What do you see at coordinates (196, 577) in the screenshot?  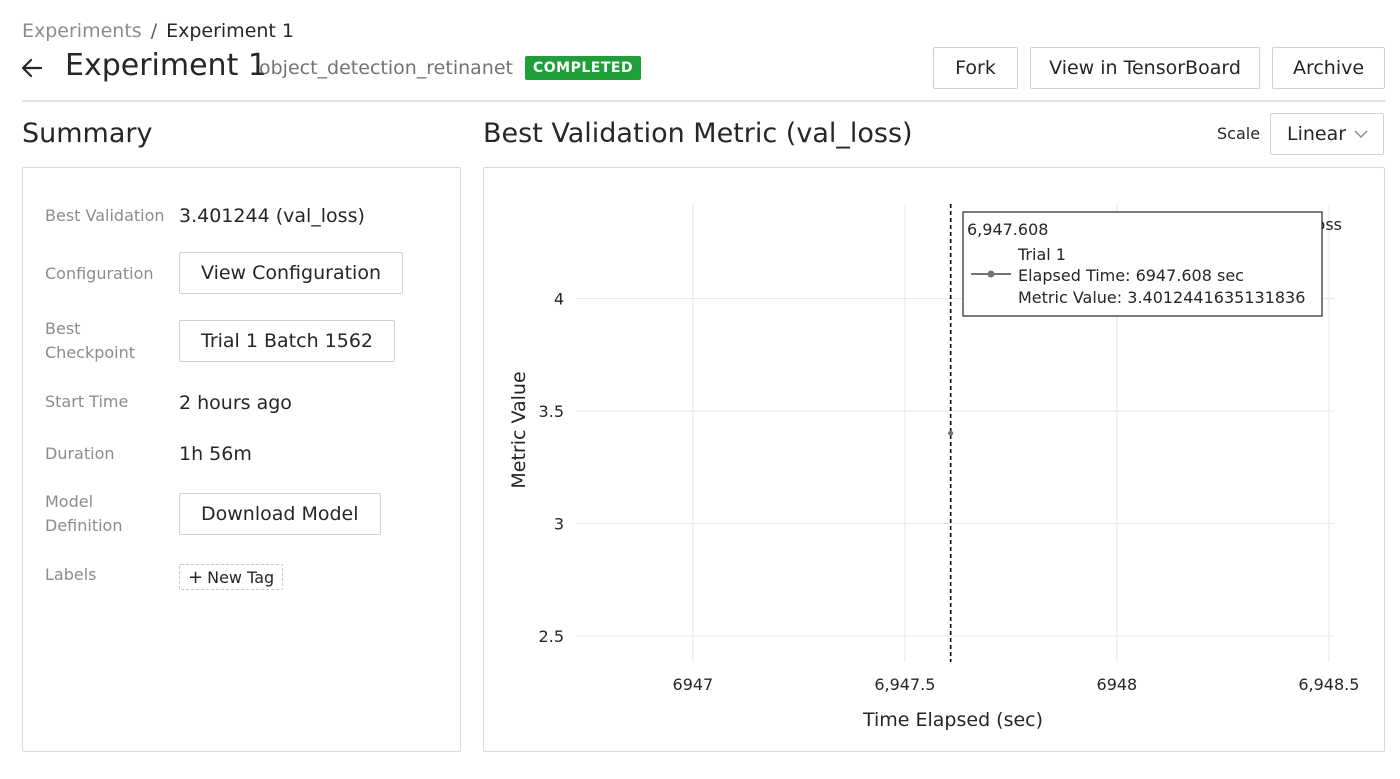 I see `plus-icon: +` at bounding box center [196, 577].